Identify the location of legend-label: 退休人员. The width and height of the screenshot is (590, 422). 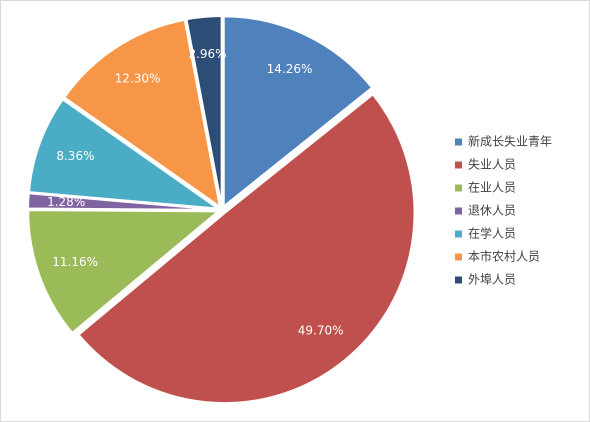
(492, 211).